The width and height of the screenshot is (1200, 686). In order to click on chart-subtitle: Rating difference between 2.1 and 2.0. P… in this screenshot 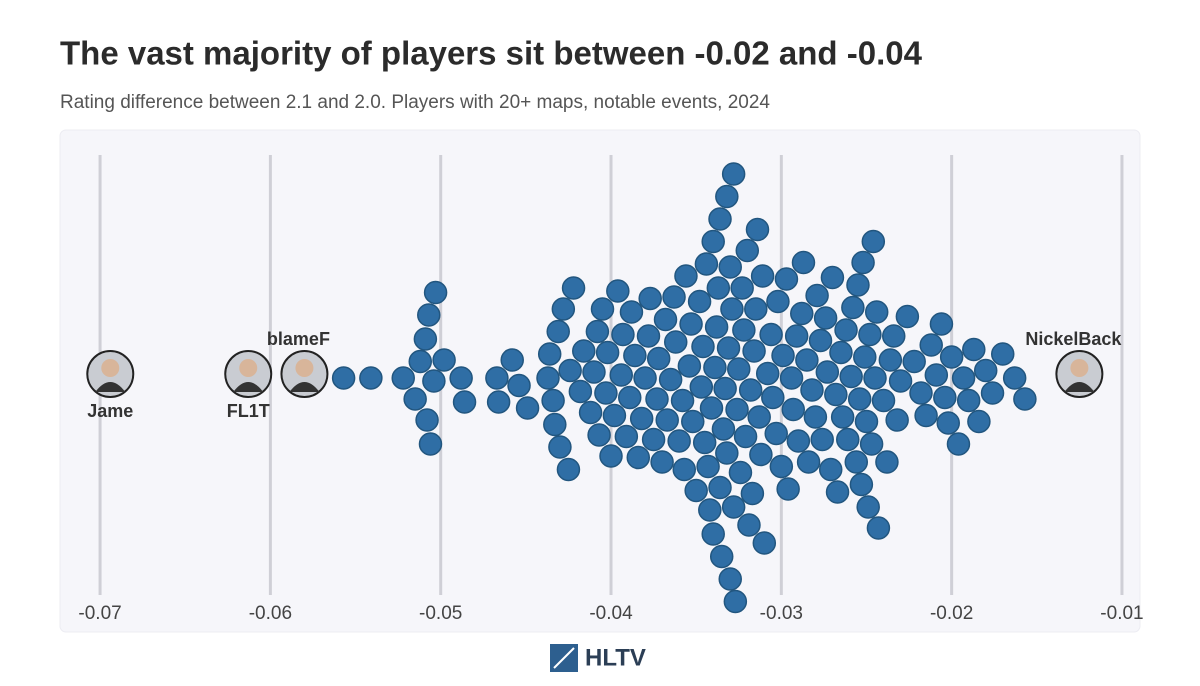, I will do `click(415, 102)`.